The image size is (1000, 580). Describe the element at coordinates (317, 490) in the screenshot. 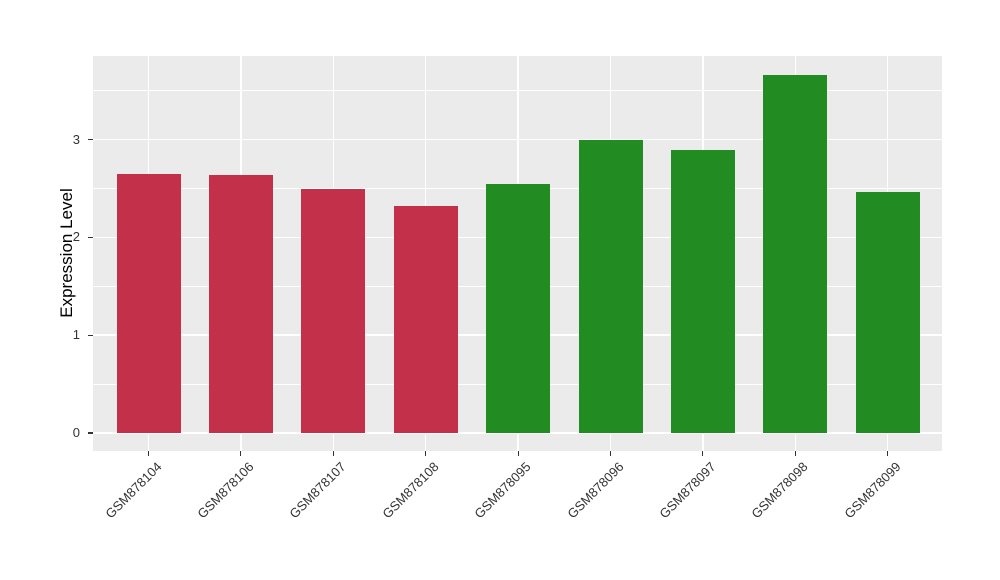

I see `x-tick-label-GSM878107: GSM878107` at that location.